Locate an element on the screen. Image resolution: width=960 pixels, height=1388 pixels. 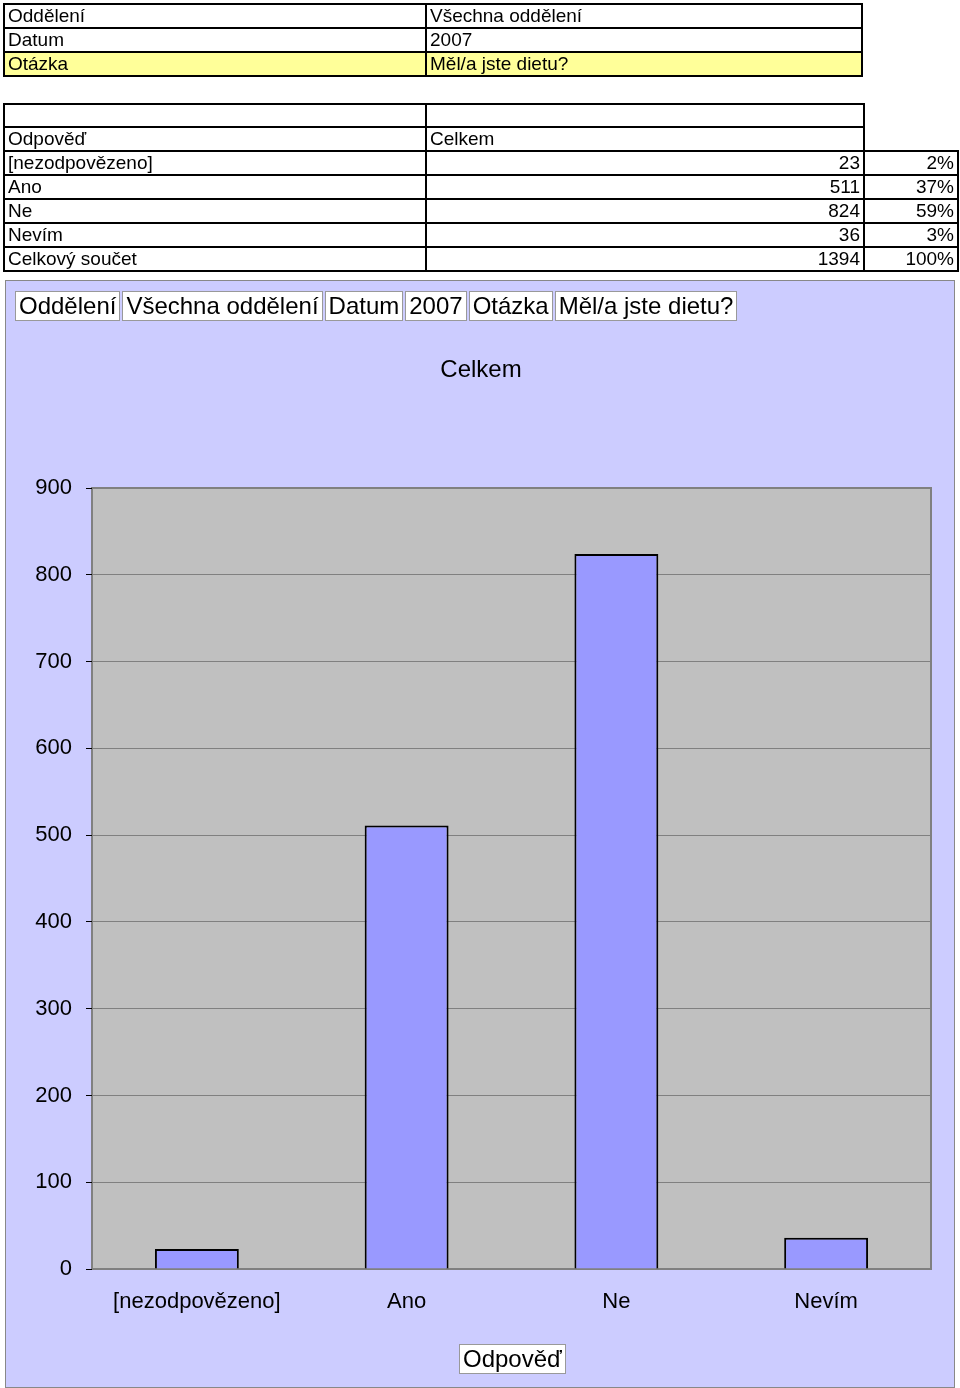
y-tick-label: 0 is located at coordinates (65, 1268).